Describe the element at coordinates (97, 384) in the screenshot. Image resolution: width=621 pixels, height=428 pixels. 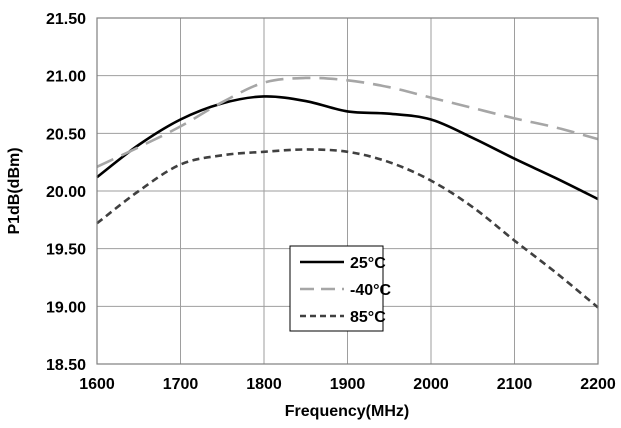
I see `x-tick-label: 1600` at that location.